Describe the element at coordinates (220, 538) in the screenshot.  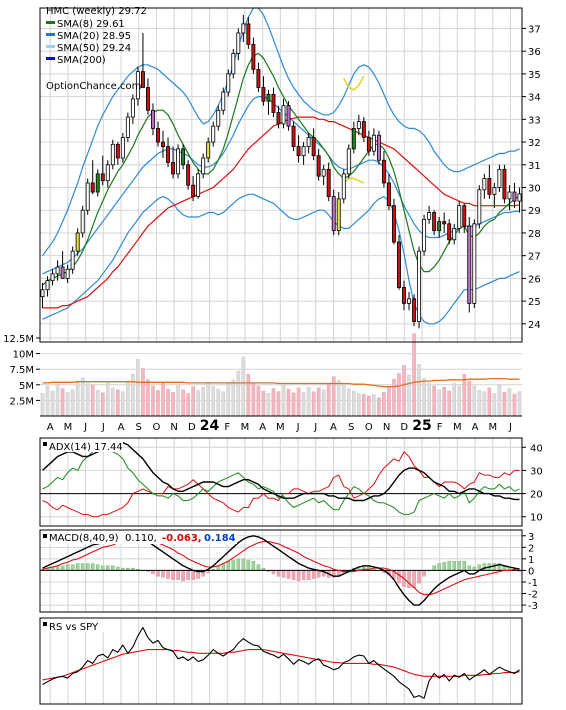
I see `macd-value-2: 0.184` at that location.